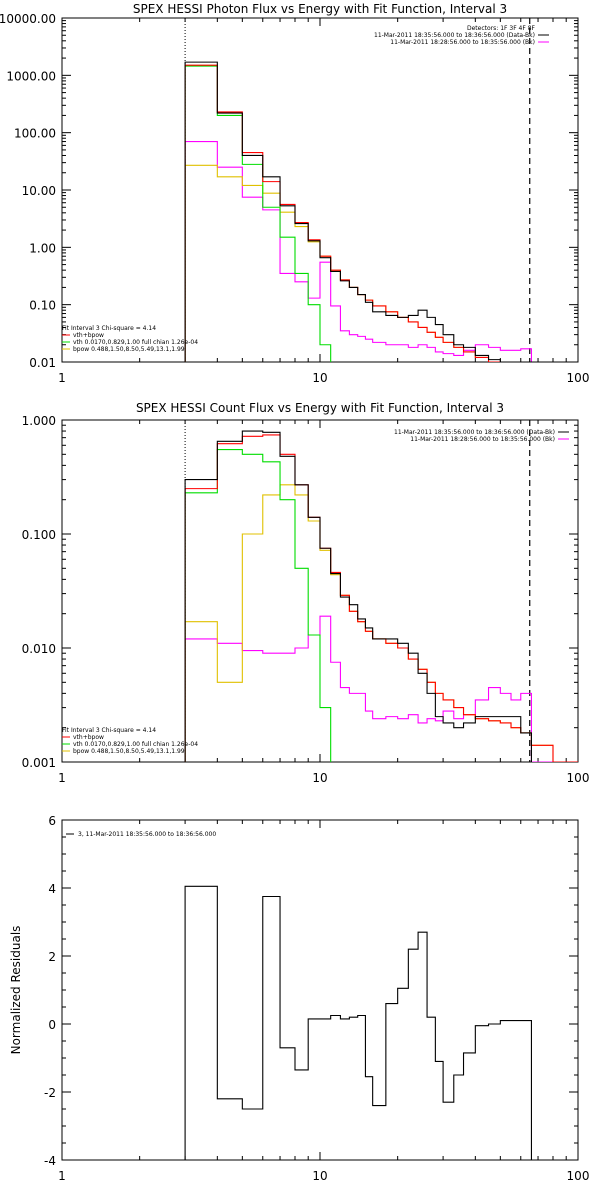 The height and width of the screenshot is (1200, 600). Describe the element at coordinates (39, 649) in the screenshot. I see `y-tick-label: 0.010` at that location.